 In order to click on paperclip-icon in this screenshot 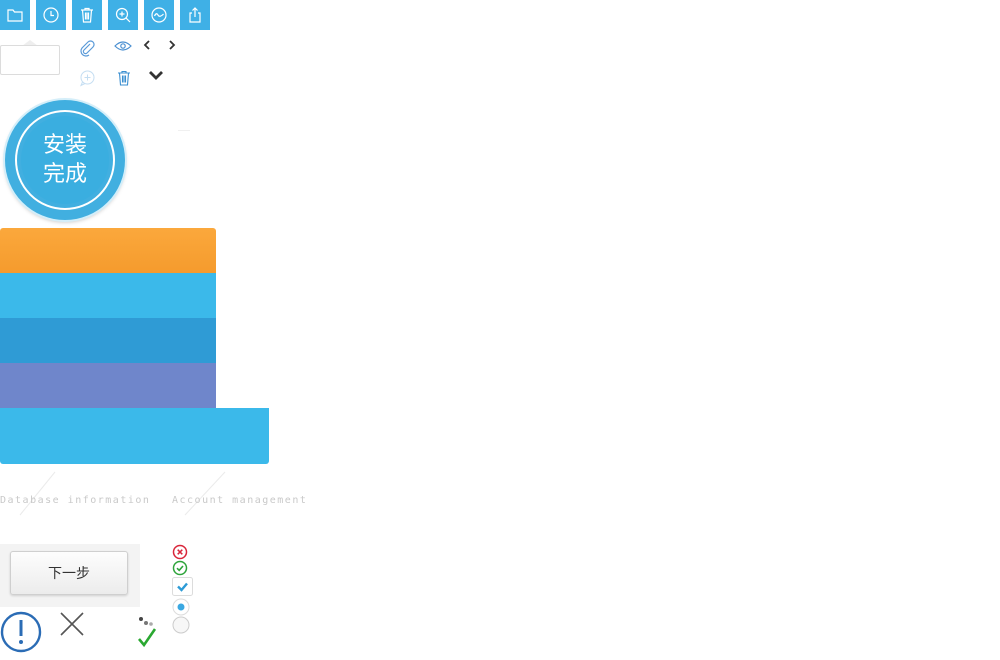, I will do `click(87, 48)`.